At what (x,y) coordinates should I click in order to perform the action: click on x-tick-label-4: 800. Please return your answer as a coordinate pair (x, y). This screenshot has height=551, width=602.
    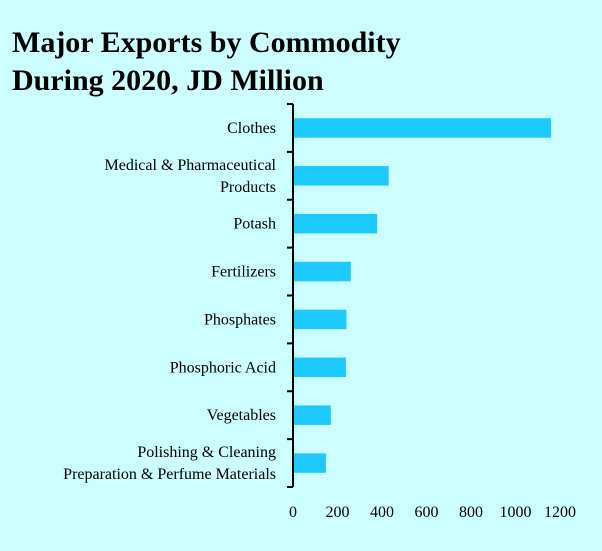
    Looking at the image, I should click on (471, 512).